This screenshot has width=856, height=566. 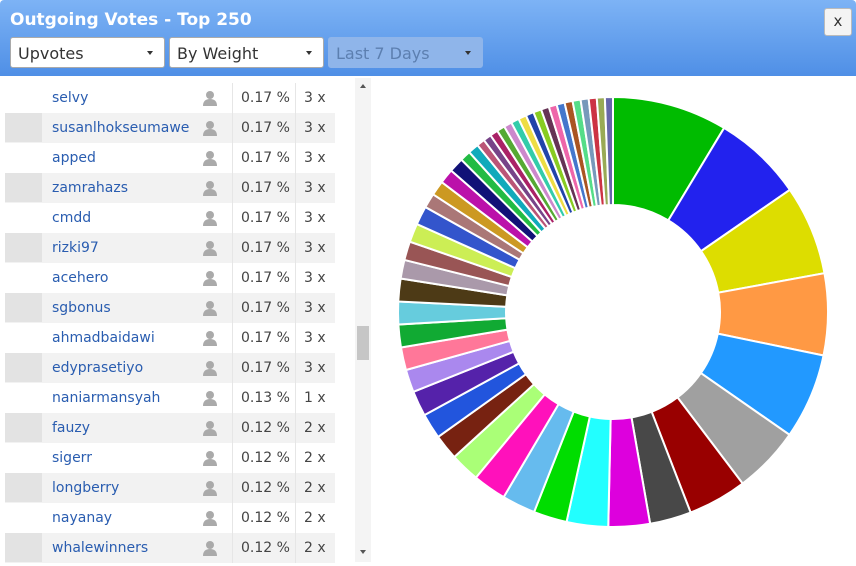 I want to click on user-name: naniarmansyah, so click(x=106, y=398).